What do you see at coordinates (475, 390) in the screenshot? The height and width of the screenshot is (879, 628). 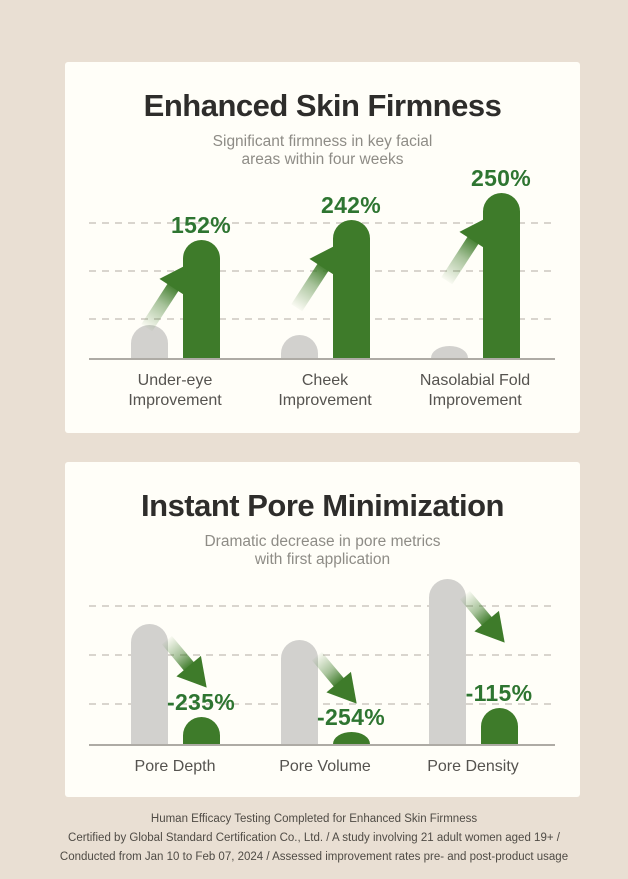 I see `category-label: Nasolabial Fold Improvement` at bounding box center [475, 390].